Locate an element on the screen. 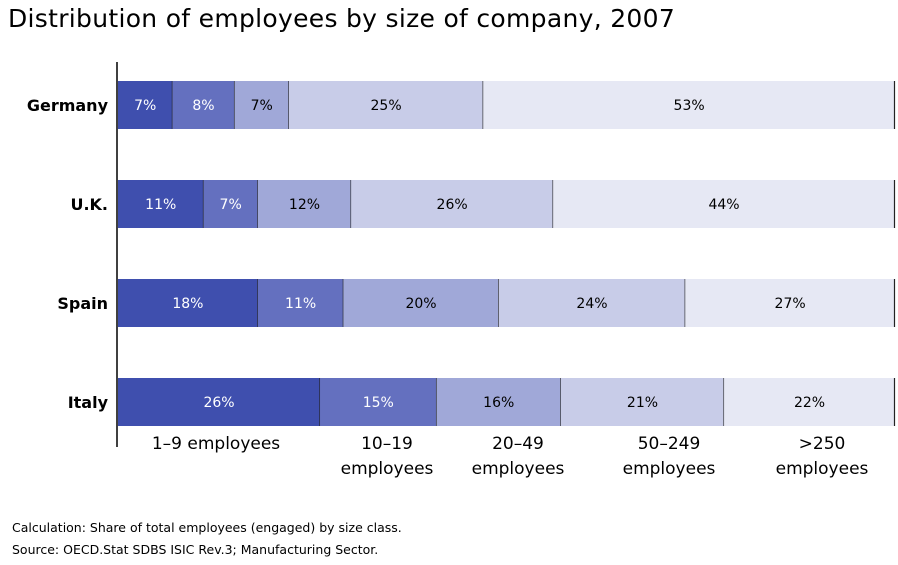 The height and width of the screenshot is (565, 898). category-label: U.K. is located at coordinates (89, 204).